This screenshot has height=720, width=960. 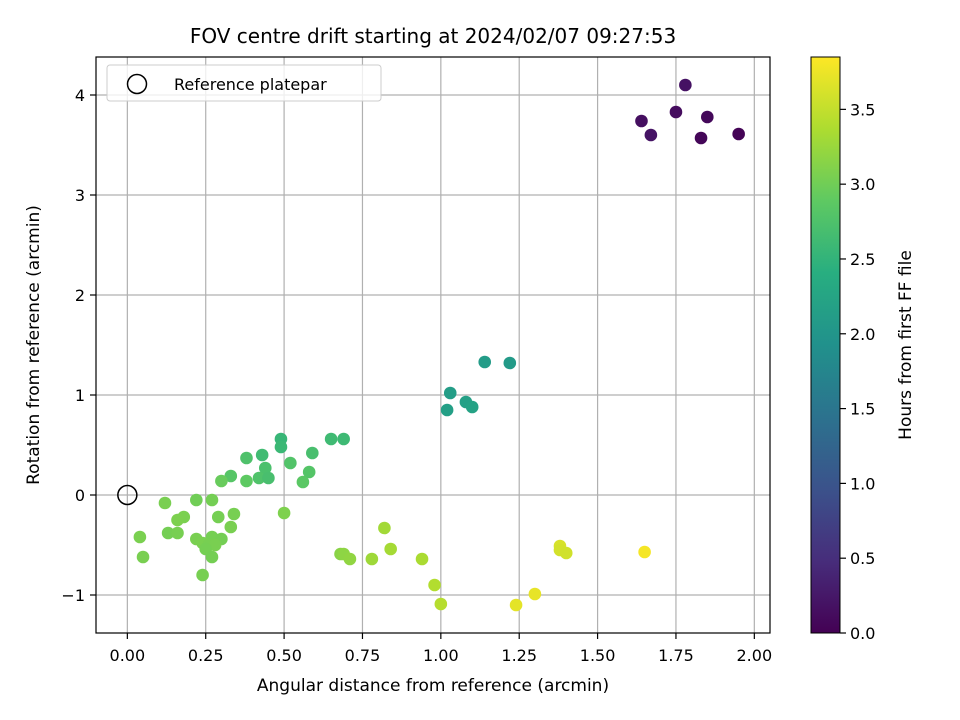 What do you see at coordinates (73, 595) in the screenshot?
I see `y-tick-label: −1` at bounding box center [73, 595].